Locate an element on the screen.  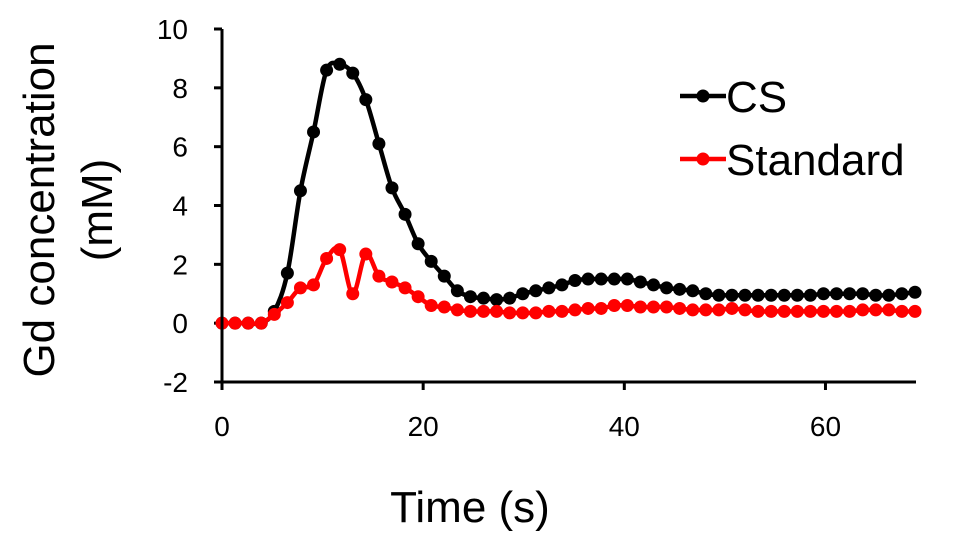
legend: CS Standard is located at coordinates (792, 129).